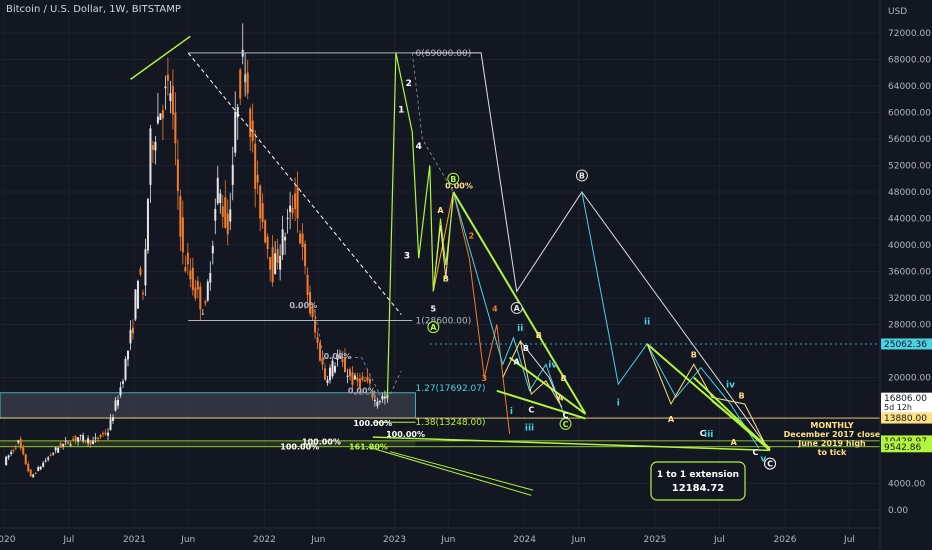  I want to click on wave-iii-cyan: iii, so click(529, 429).